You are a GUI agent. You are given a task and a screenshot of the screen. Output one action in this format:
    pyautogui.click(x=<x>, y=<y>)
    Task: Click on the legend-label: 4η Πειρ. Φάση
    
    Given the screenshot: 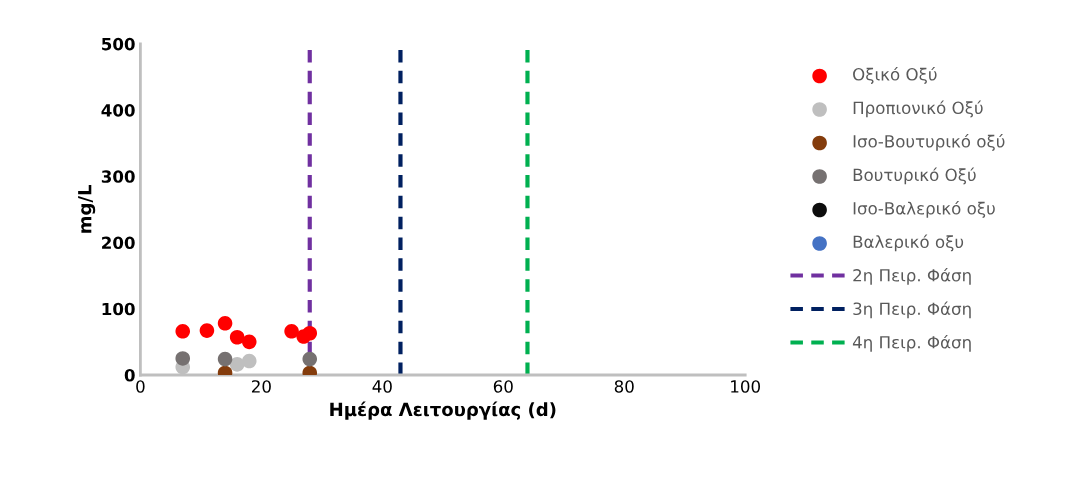 What is the action you would take?
    pyautogui.click(x=911, y=343)
    